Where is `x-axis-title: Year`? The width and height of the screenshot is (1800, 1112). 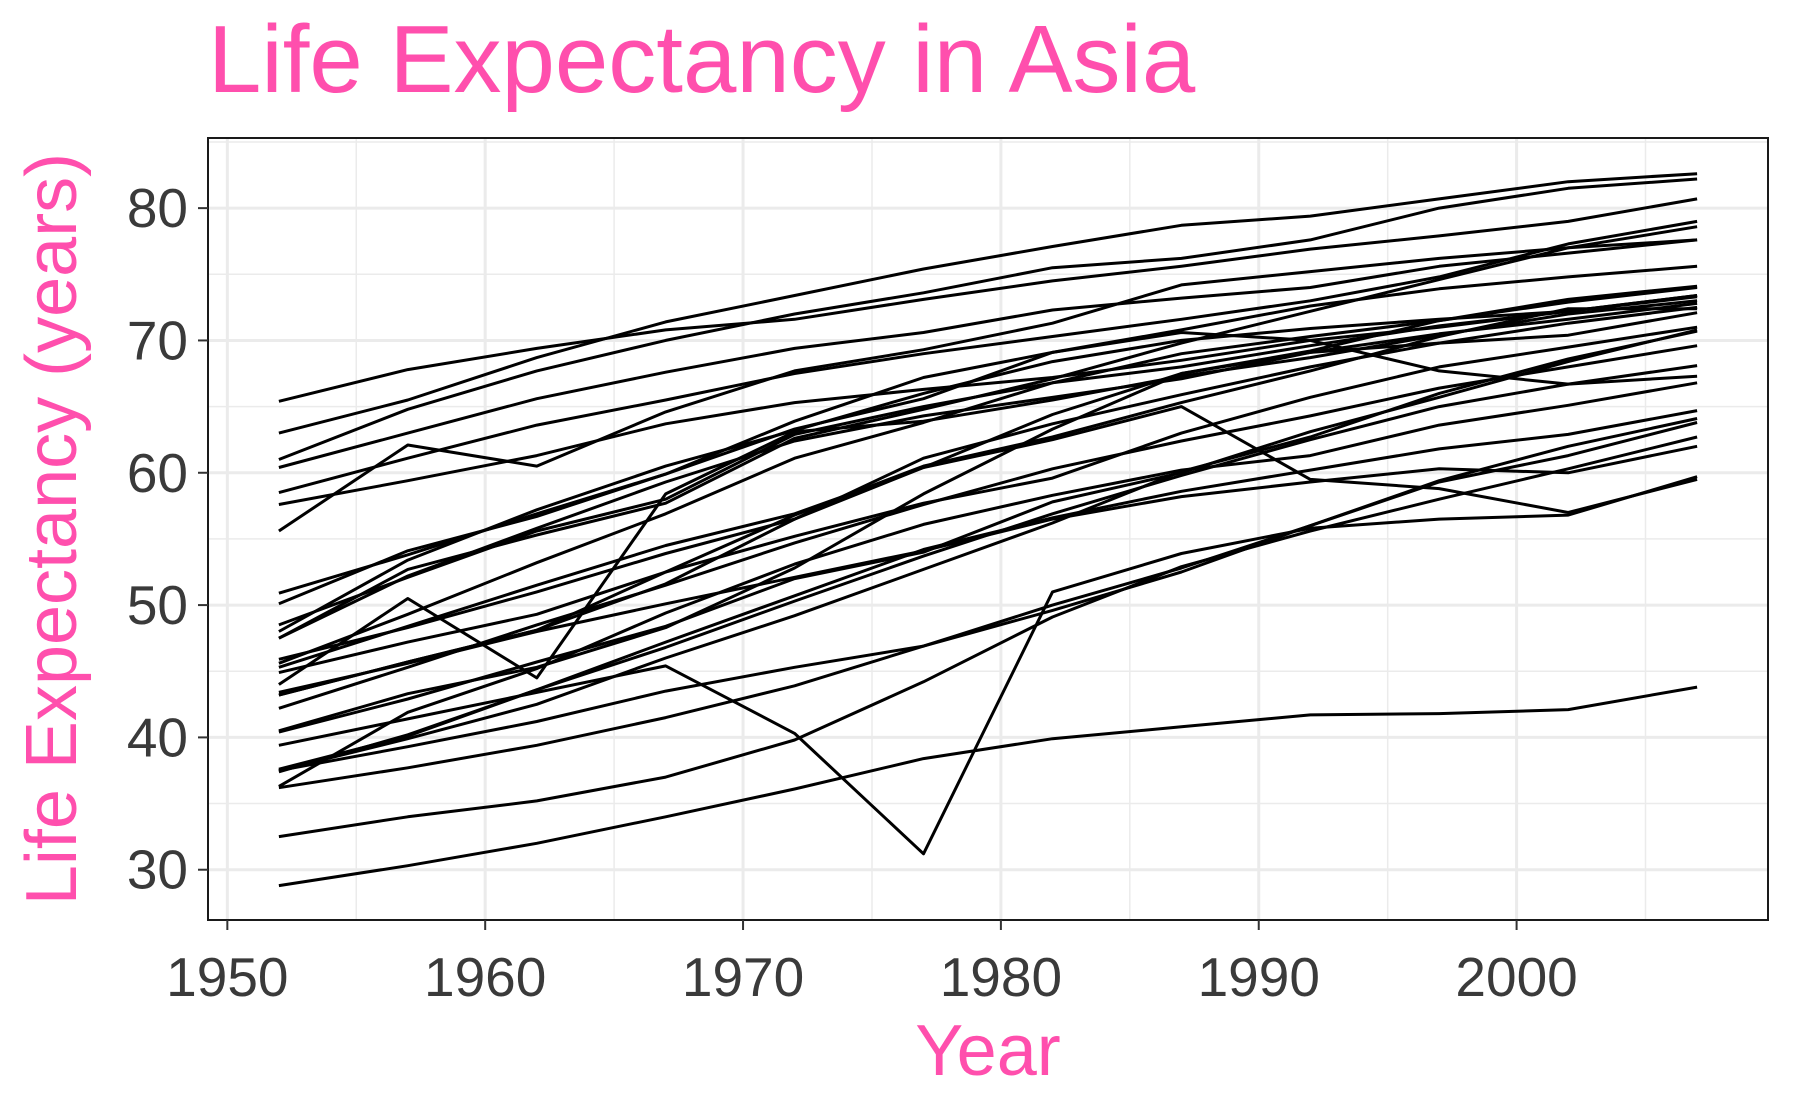
x-axis-title: Year is located at coordinates (987, 1051).